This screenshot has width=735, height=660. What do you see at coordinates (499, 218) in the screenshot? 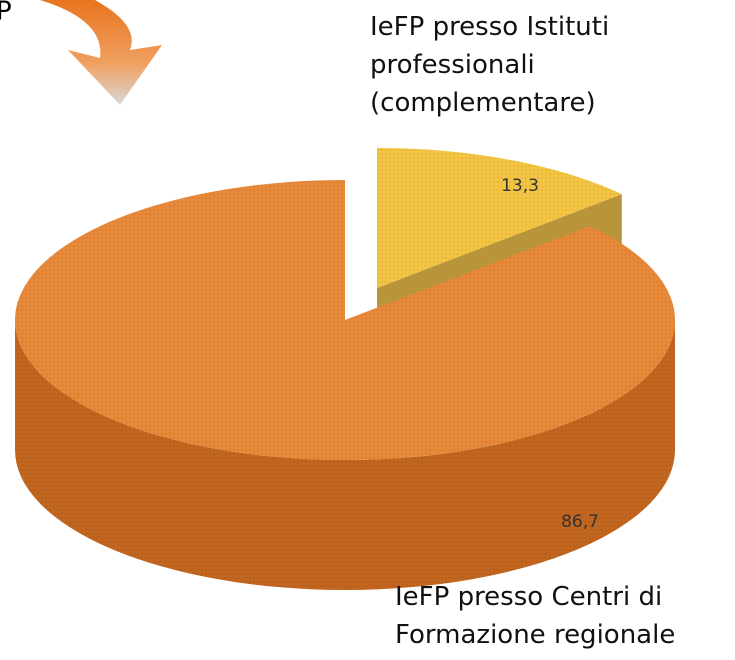
I see `texture` at bounding box center [499, 218].